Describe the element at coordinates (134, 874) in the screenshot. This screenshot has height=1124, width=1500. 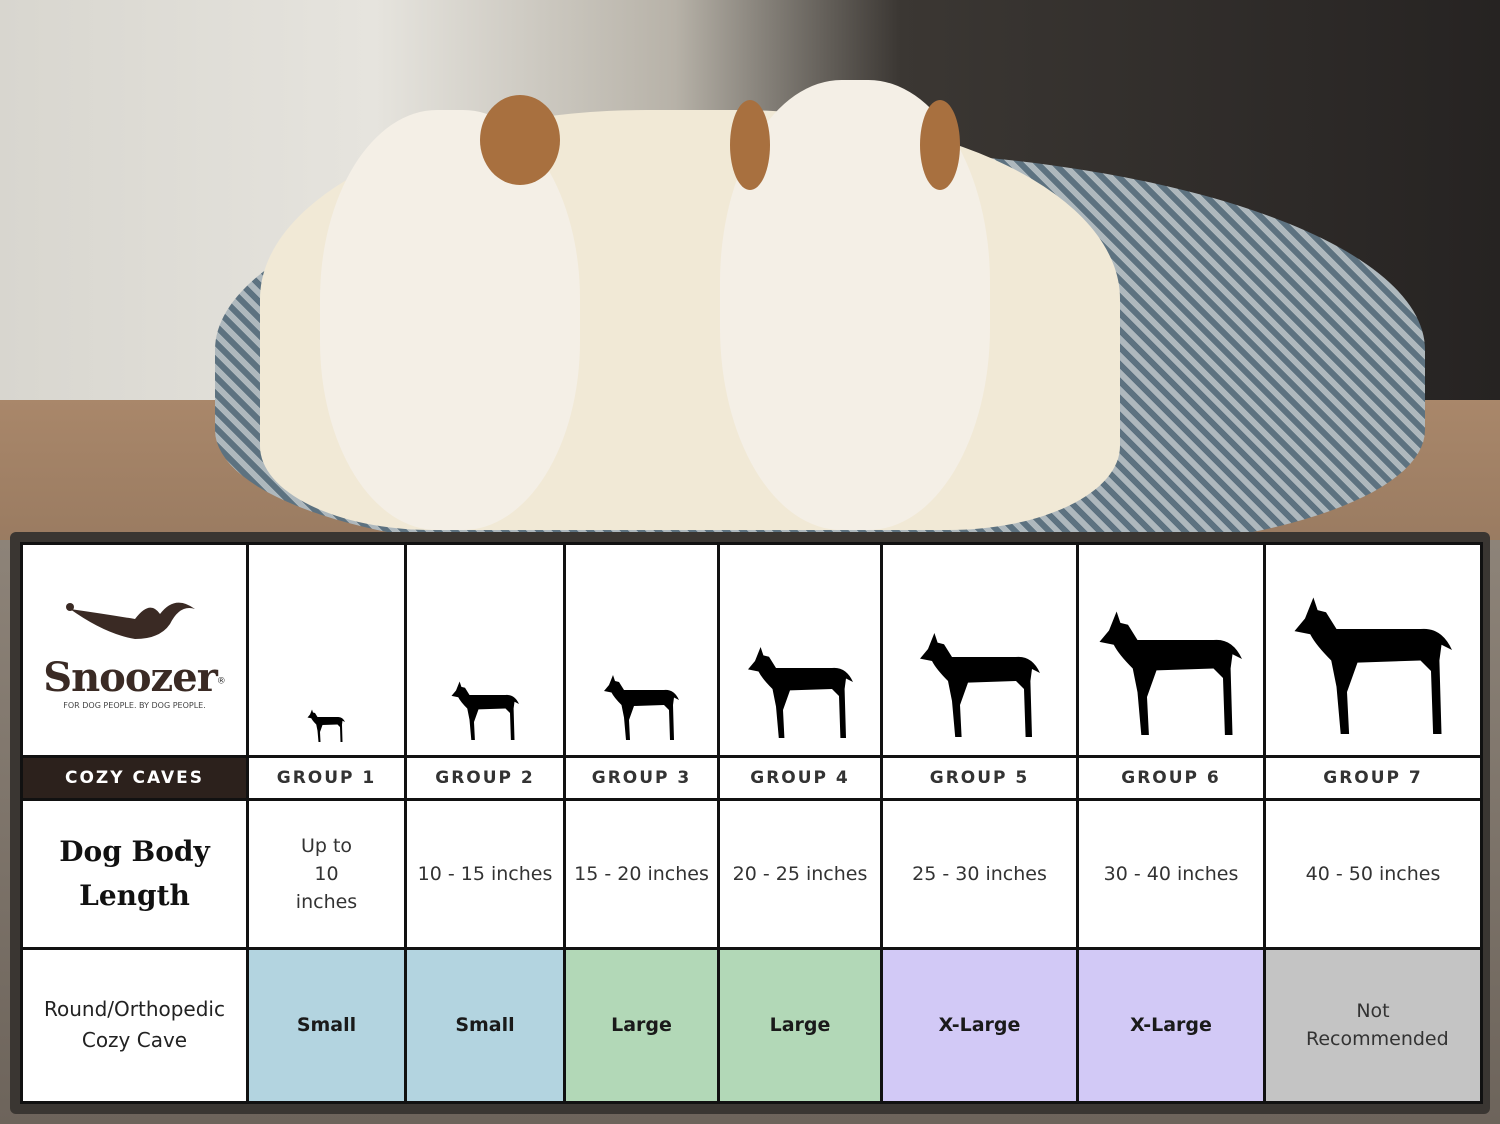
I see `length-row-label: Dog Body Length` at that location.